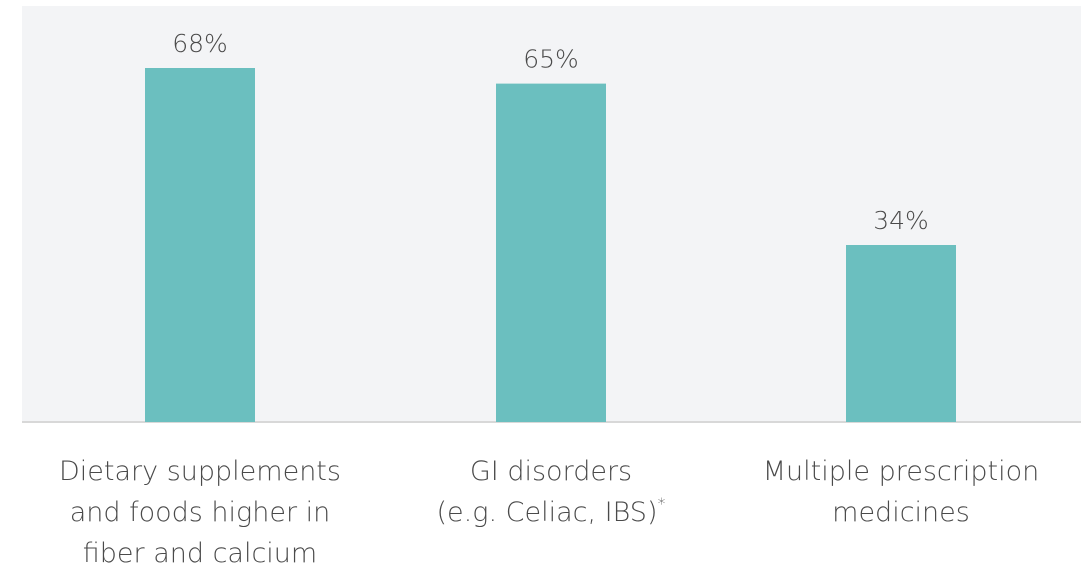 The image size is (1081, 584). I want to click on value-label-2: 65%, so click(551, 59).